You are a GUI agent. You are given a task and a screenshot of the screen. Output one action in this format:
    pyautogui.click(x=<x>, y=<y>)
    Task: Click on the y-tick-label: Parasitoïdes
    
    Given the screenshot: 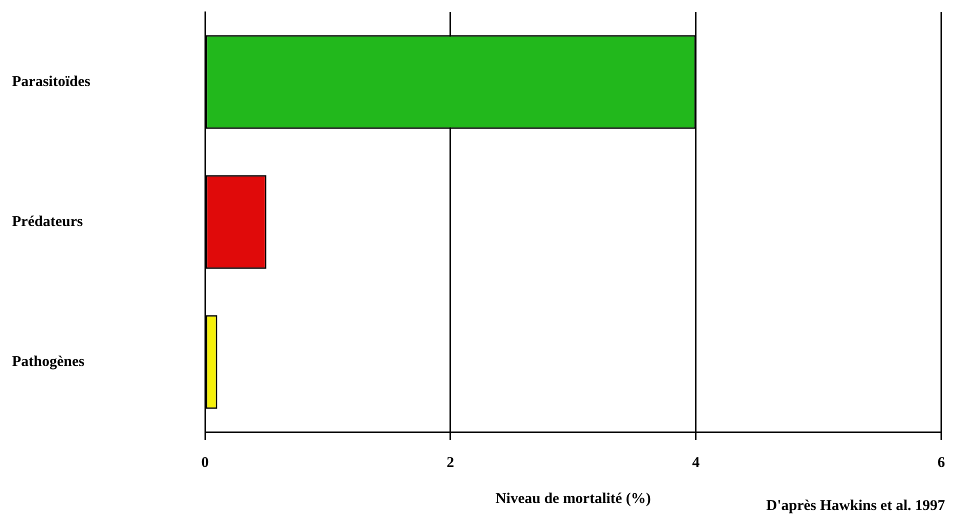 What is the action you would take?
    pyautogui.click(x=51, y=82)
    